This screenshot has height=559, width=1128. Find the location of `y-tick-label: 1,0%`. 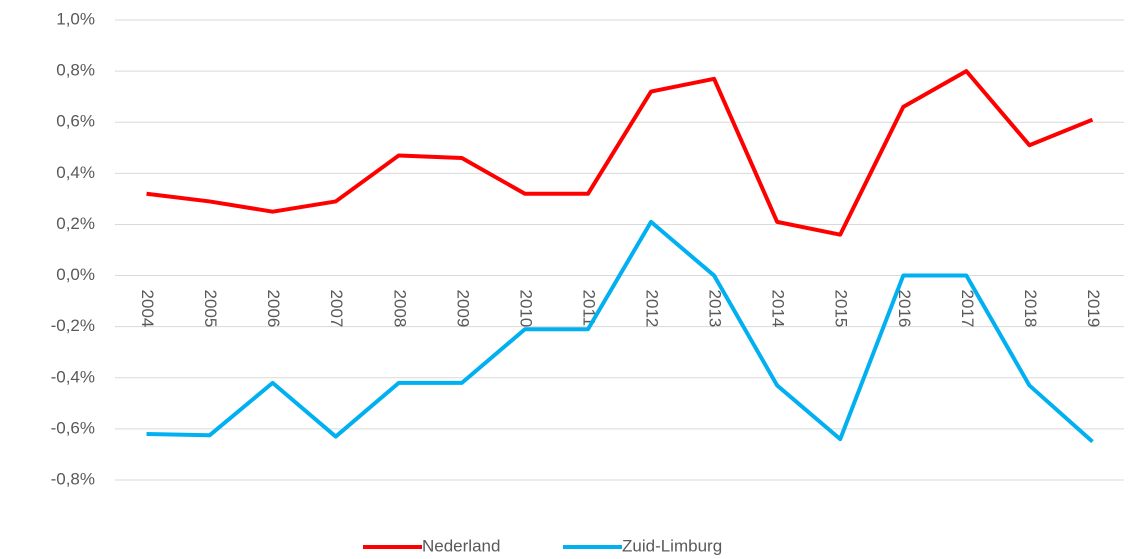

y-tick-label: 1,0% is located at coordinates (75, 18).